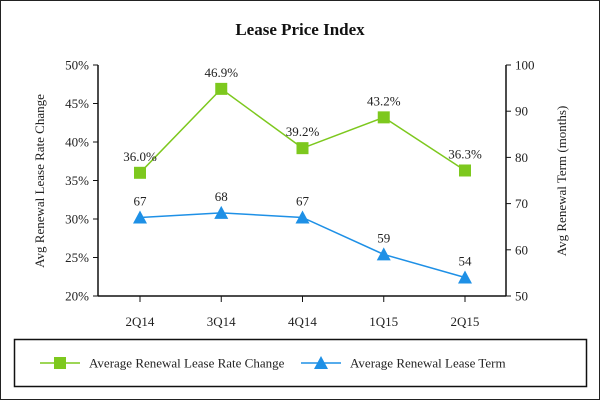 The height and width of the screenshot is (400, 600). Describe the element at coordinates (521, 296) in the screenshot. I see `right-tick-label: 50` at that location.